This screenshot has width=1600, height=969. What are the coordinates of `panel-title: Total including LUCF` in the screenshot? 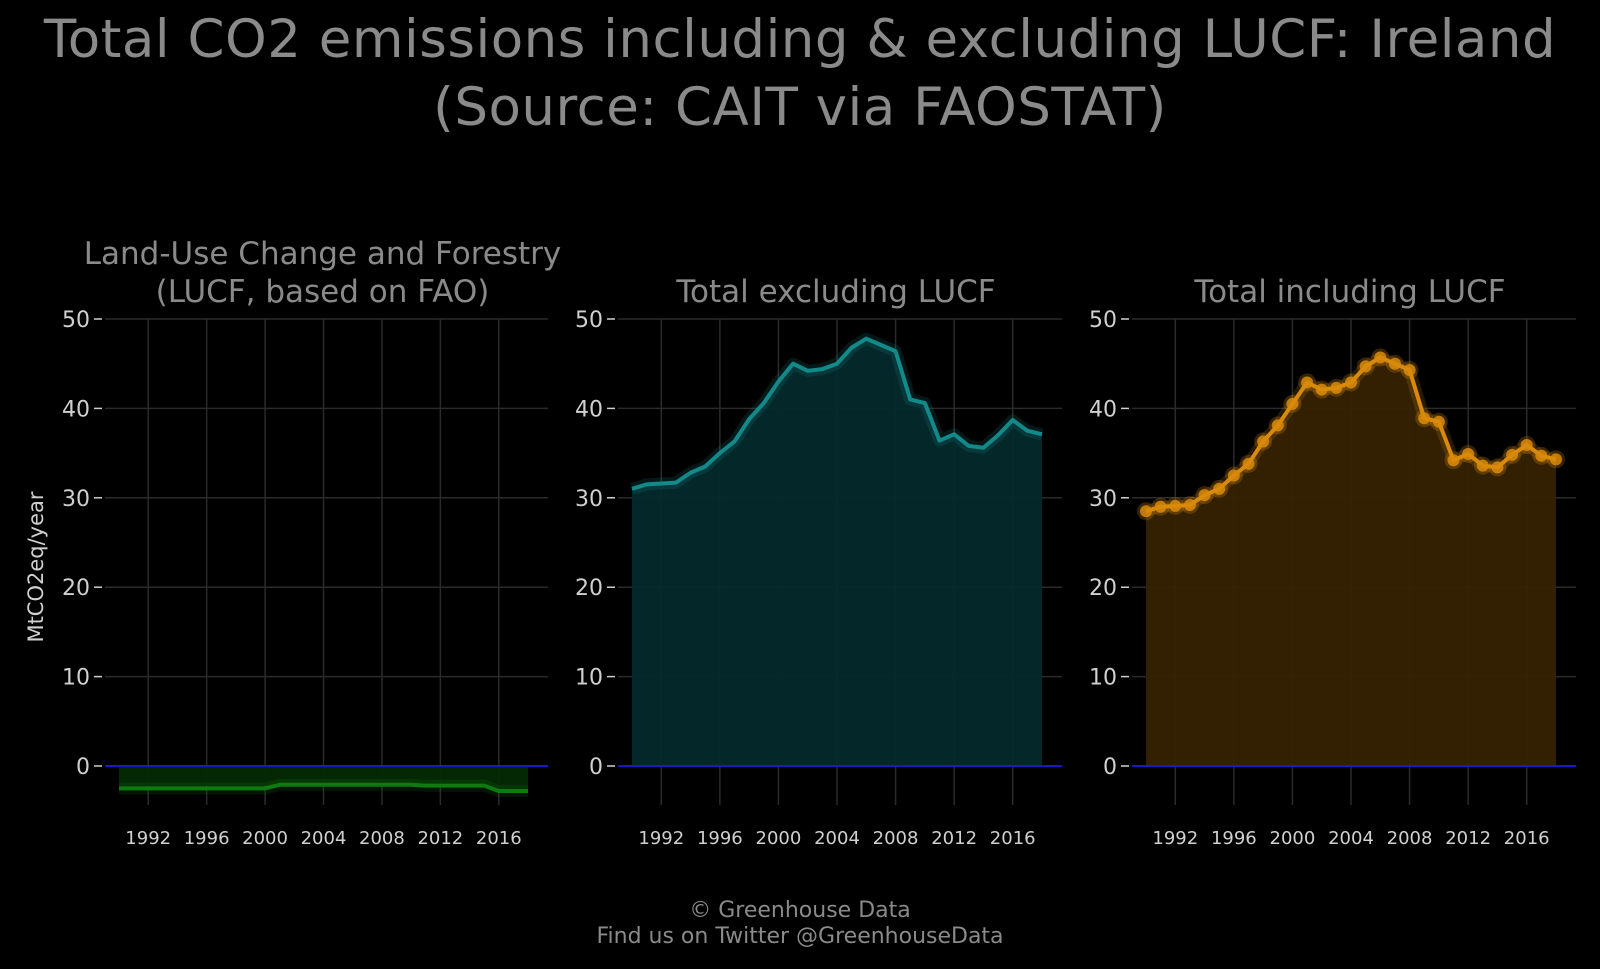 It's located at (1349, 292).